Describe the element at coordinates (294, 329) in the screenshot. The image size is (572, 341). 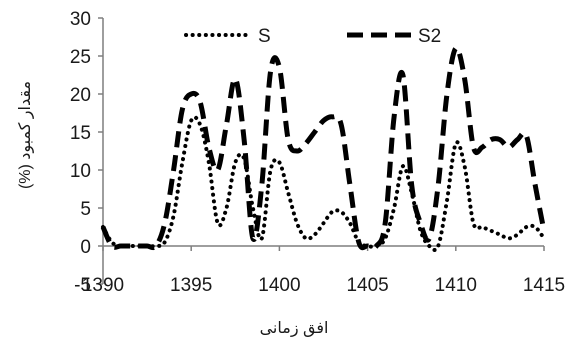
I see `x-axis-label: افق زمانی` at that location.